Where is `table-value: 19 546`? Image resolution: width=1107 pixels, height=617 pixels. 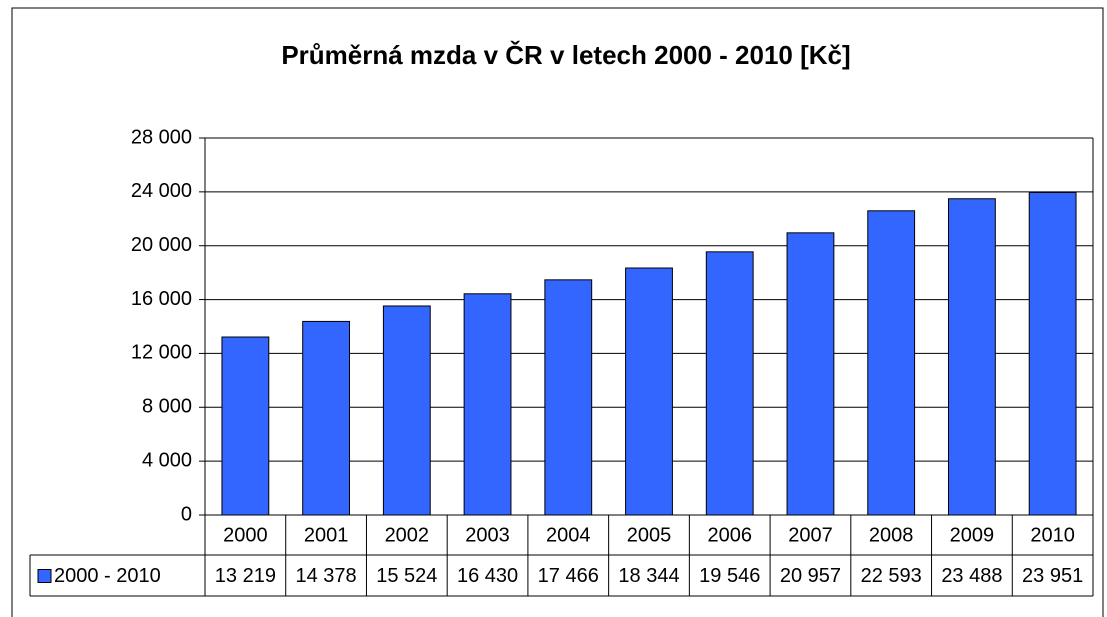 table-value: 19 546 is located at coordinates (729, 576).